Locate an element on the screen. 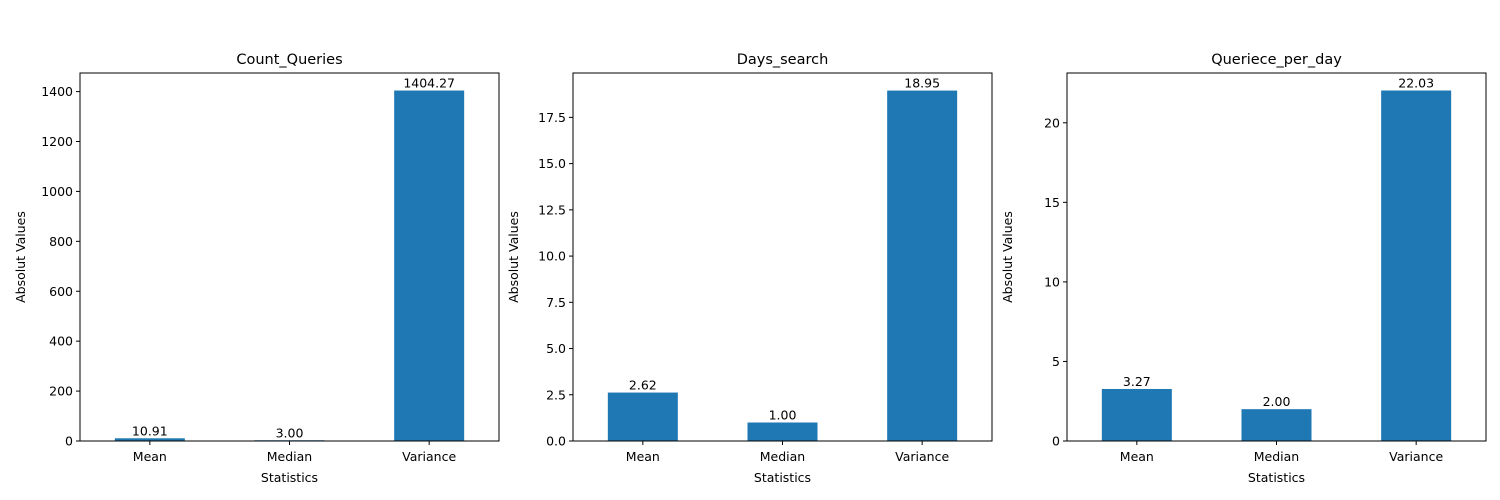 This screenshot has width=1500, height=500. y-tick-label: 2.5 is located at coordinates (556, 394).